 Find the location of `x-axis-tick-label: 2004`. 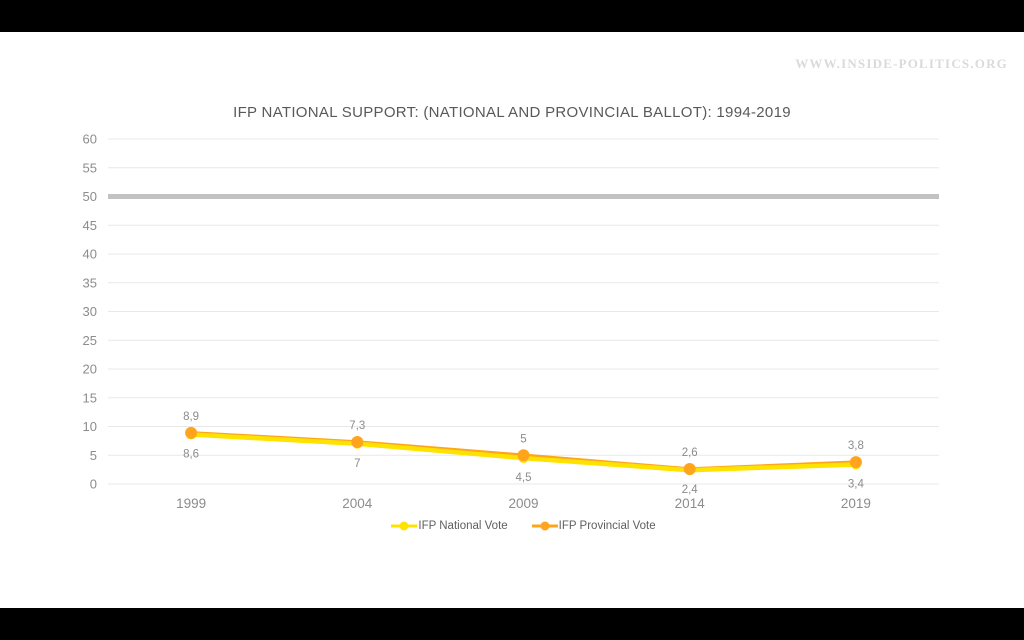

x-axis-tick-label: 2004 is located at coordinates (357, 503).